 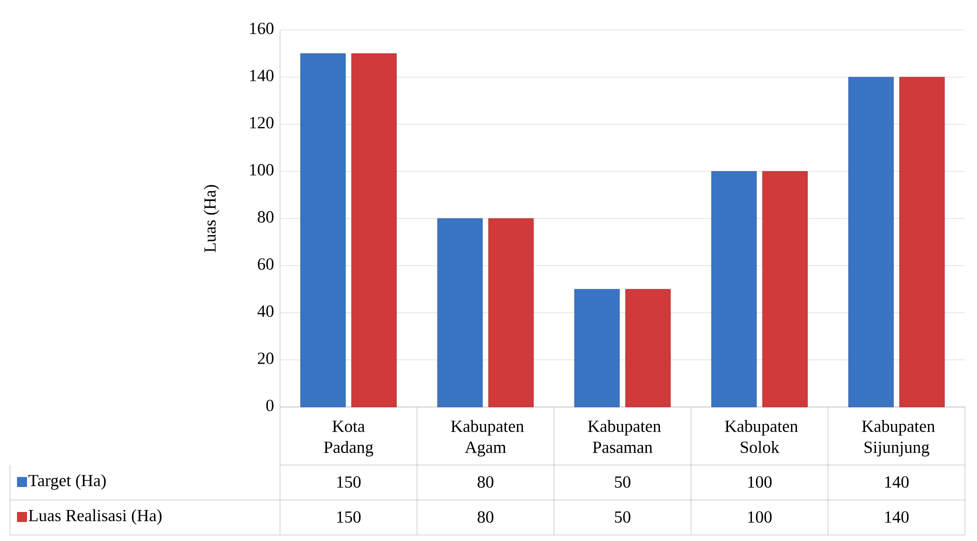 What do you see at coordinates (265, 311) in the screenshot?
I see `y-tick-label: 40` at bounding box center [265, 311].